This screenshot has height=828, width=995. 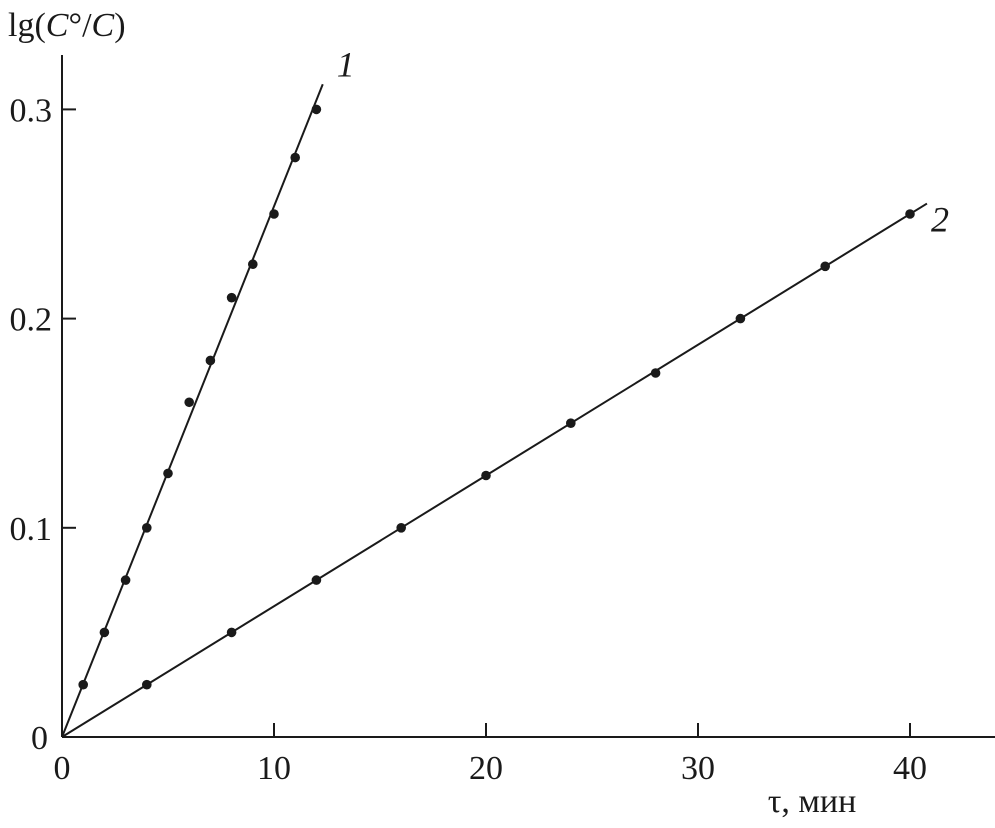 What do you see at coordinates (31, 529) in the screenshot?
I see `y-tick-label: 0.1` at bounding box center [31, 529].